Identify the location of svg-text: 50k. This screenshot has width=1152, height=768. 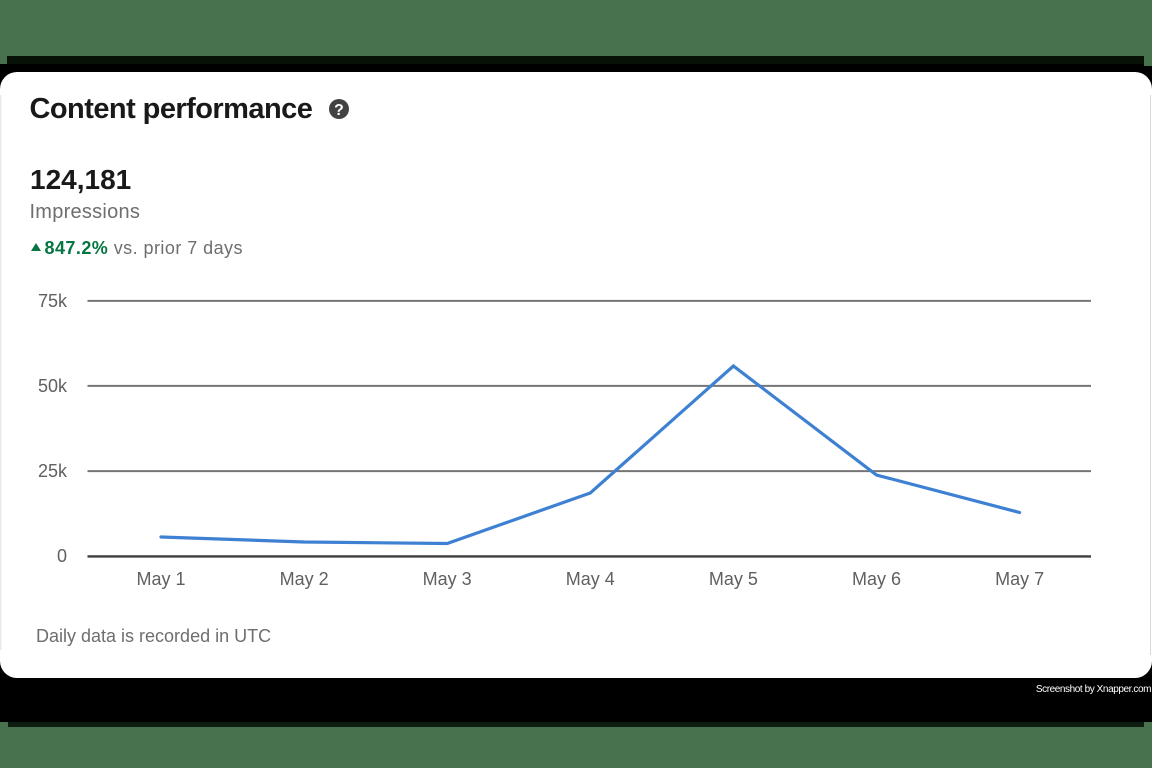
(53, 386).